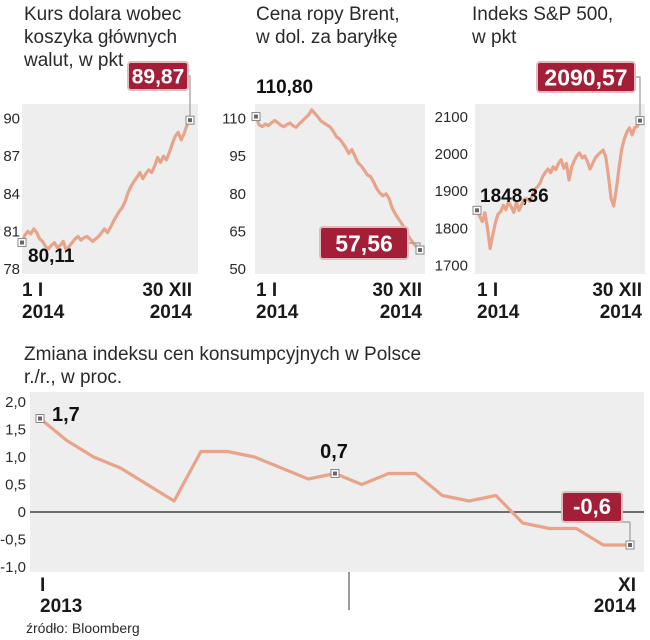 The height and width of the screenshot is (640, 650). I want to click on brent-series-line, so click(338, 180).